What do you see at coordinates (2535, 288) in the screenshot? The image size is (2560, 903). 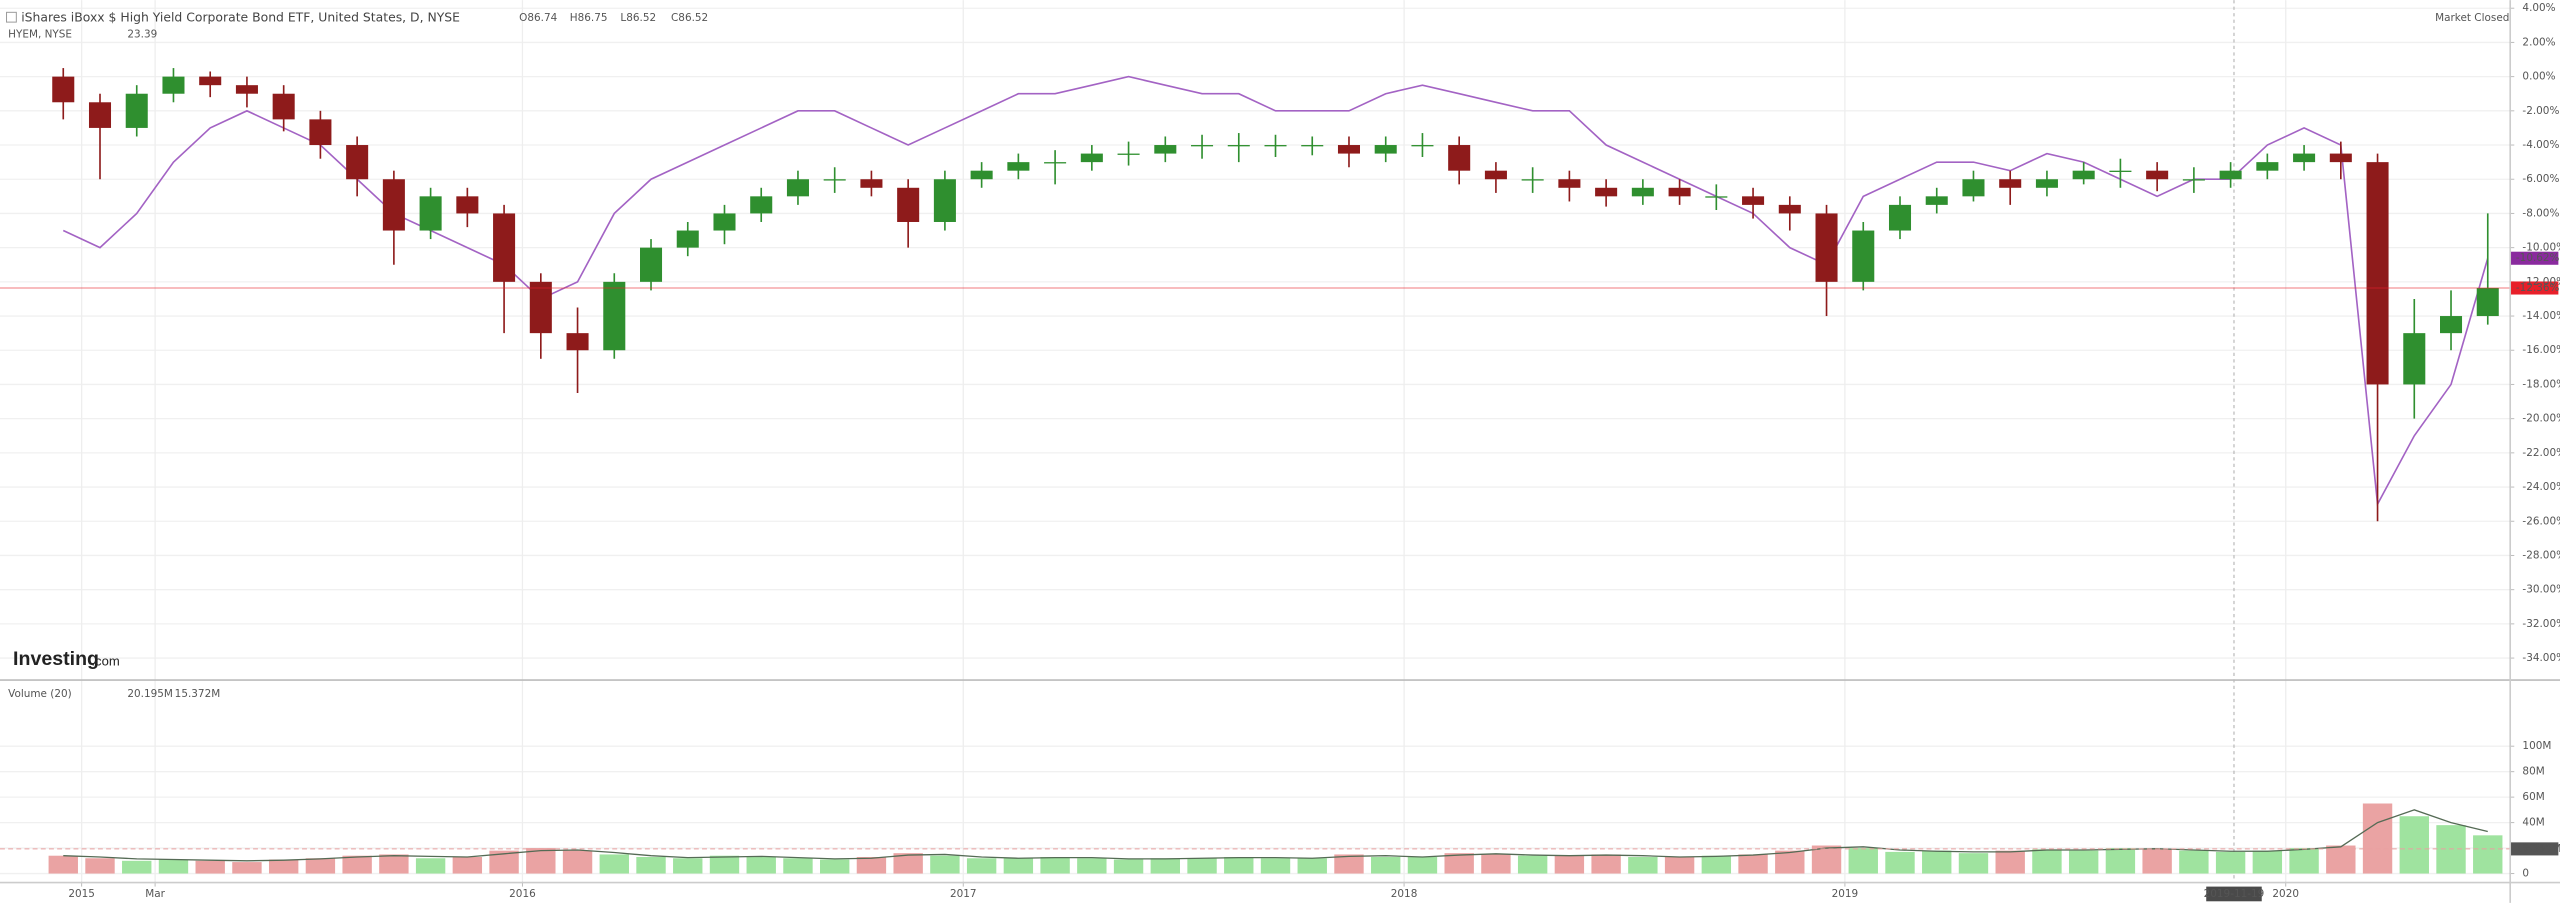 I see `last-price-badge` at bounding box center [2535, 288].